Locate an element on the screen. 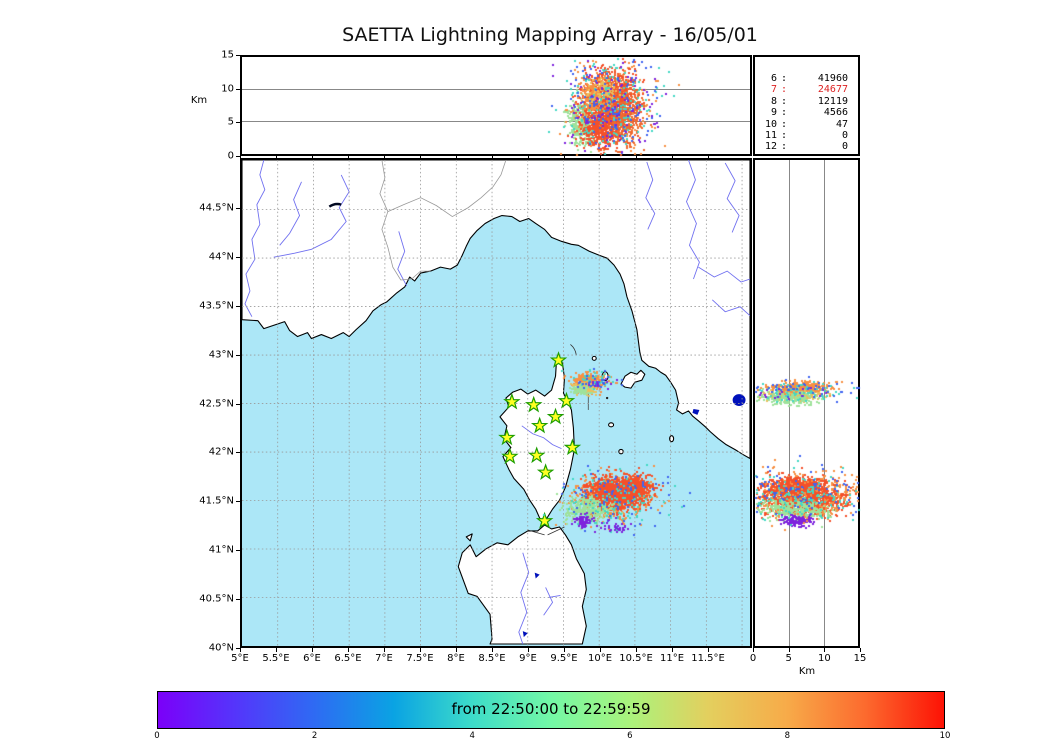  altitude-axis-label: Km is located at coordinates (199, 100).